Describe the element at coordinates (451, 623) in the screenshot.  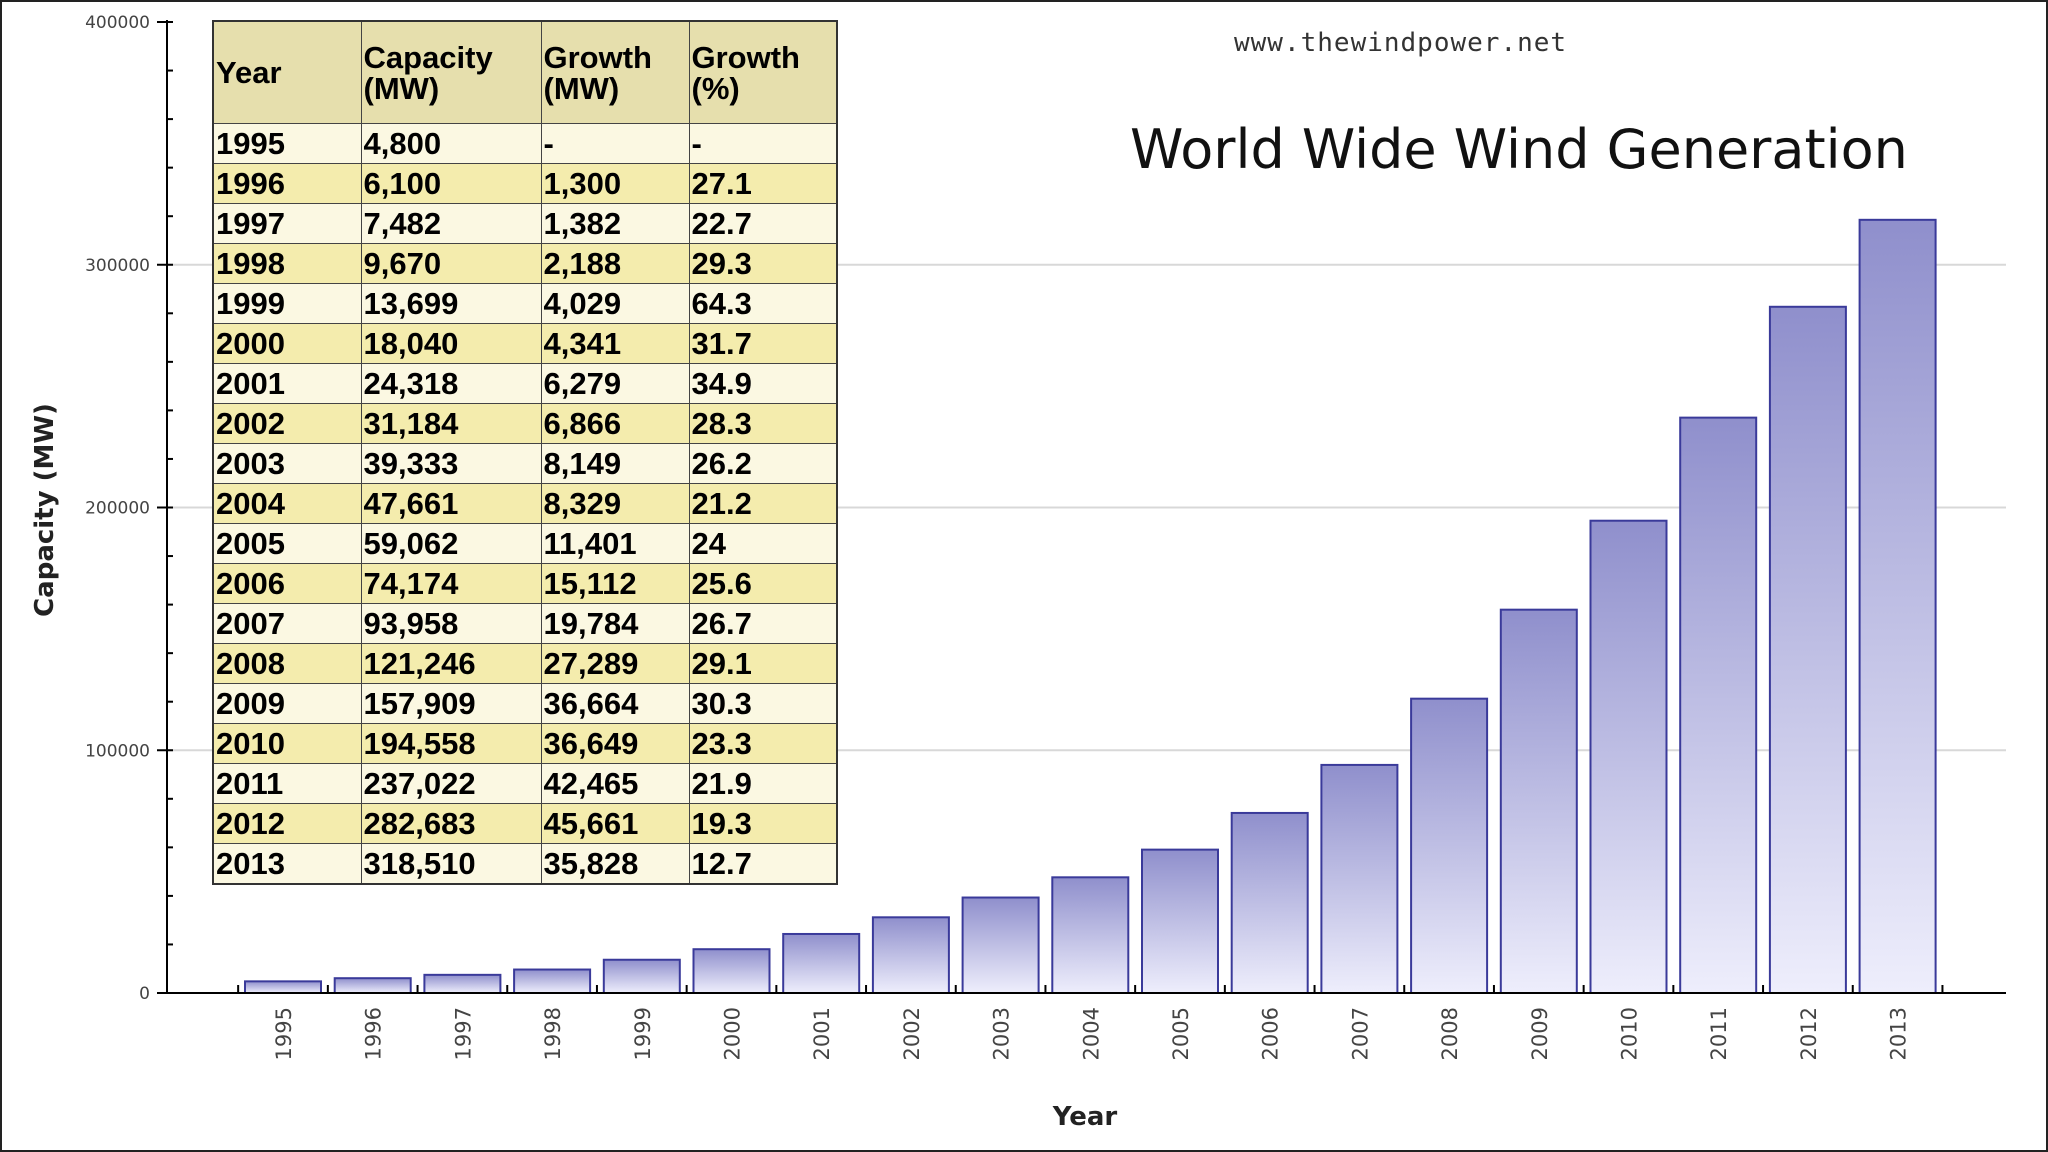
I see `cell-capacity: 93,958` at that location.